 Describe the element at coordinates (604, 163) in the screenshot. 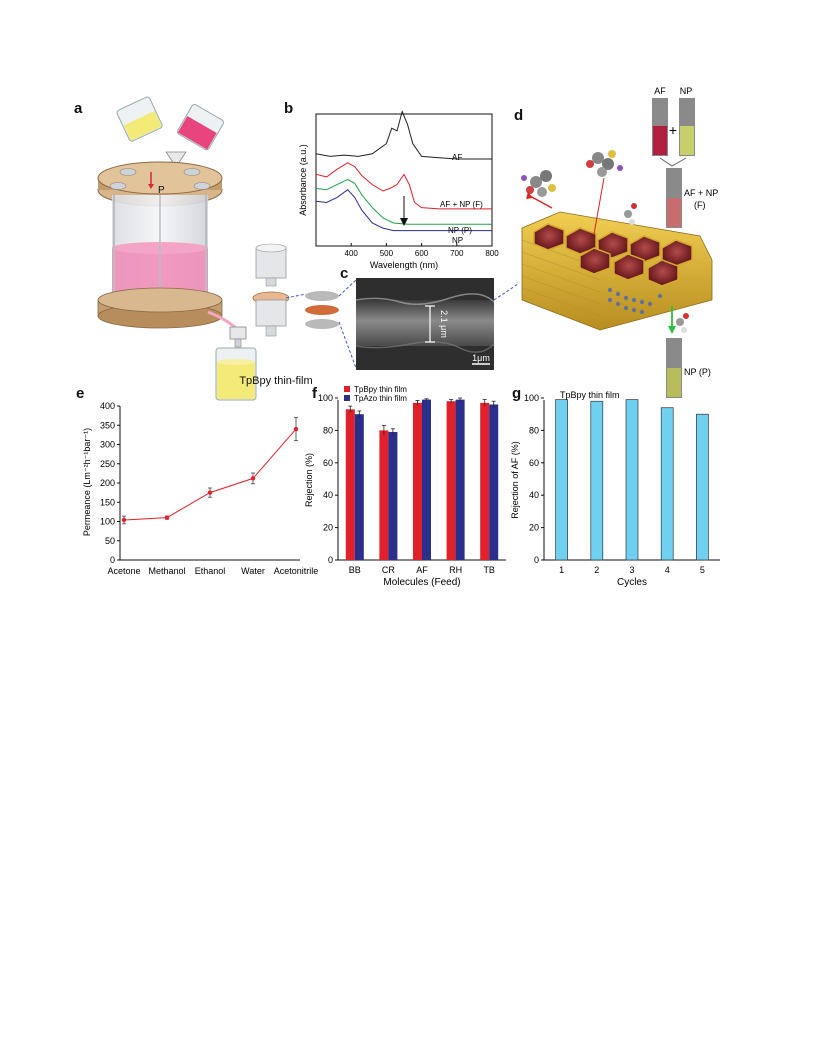

I see `af-molecule-icon` at that location.